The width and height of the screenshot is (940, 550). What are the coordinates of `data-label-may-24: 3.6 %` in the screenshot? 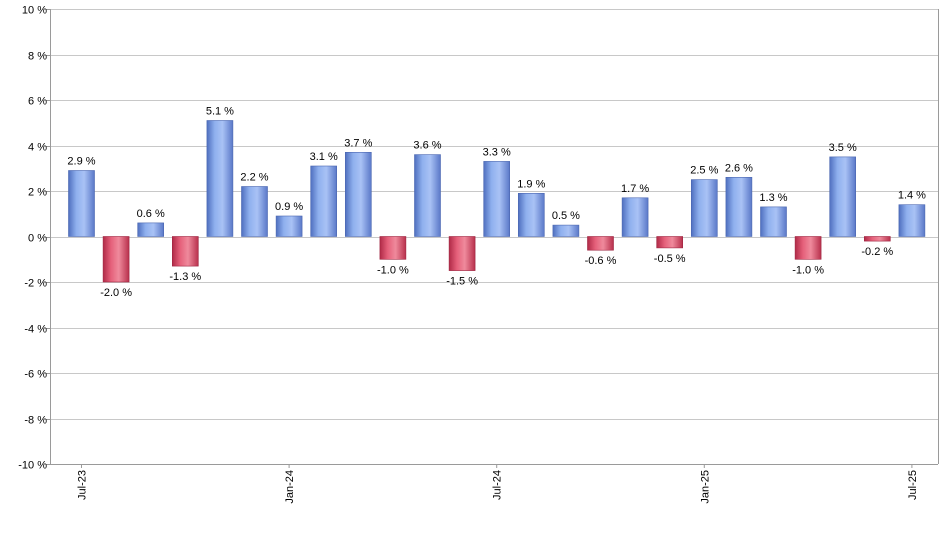 It's located at (427, 146).